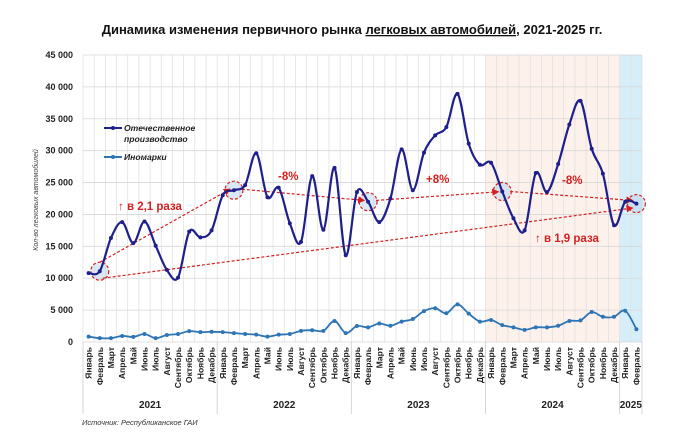 This screenshot has width=680, height=443. Describe the element at coordinates (631, 405) in the screenshot. I see `year-label: 2025` at that location.